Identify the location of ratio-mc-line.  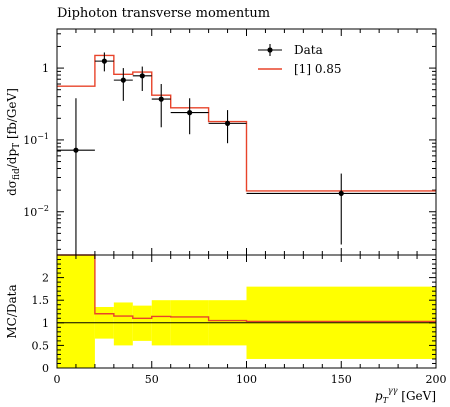
(246, 288).